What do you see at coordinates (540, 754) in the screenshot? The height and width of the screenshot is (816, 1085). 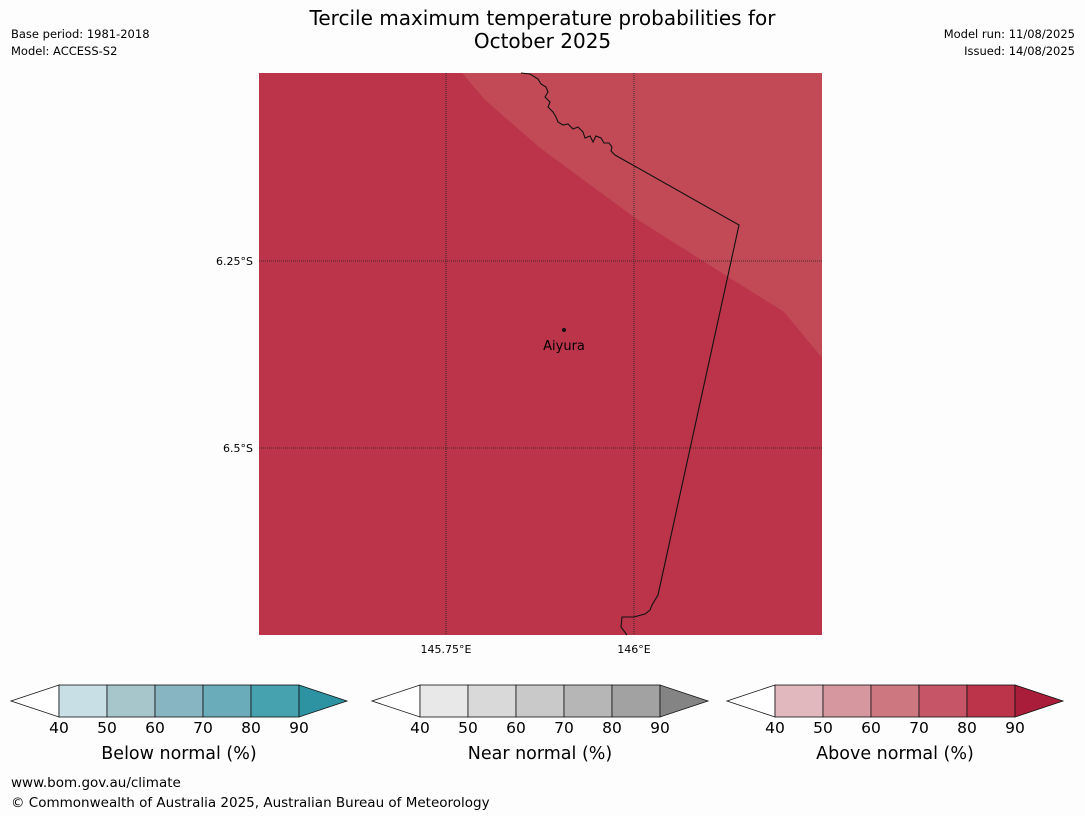 I see `colorbar-near-title: Near normal (%)` at bounding box center [540, 754].